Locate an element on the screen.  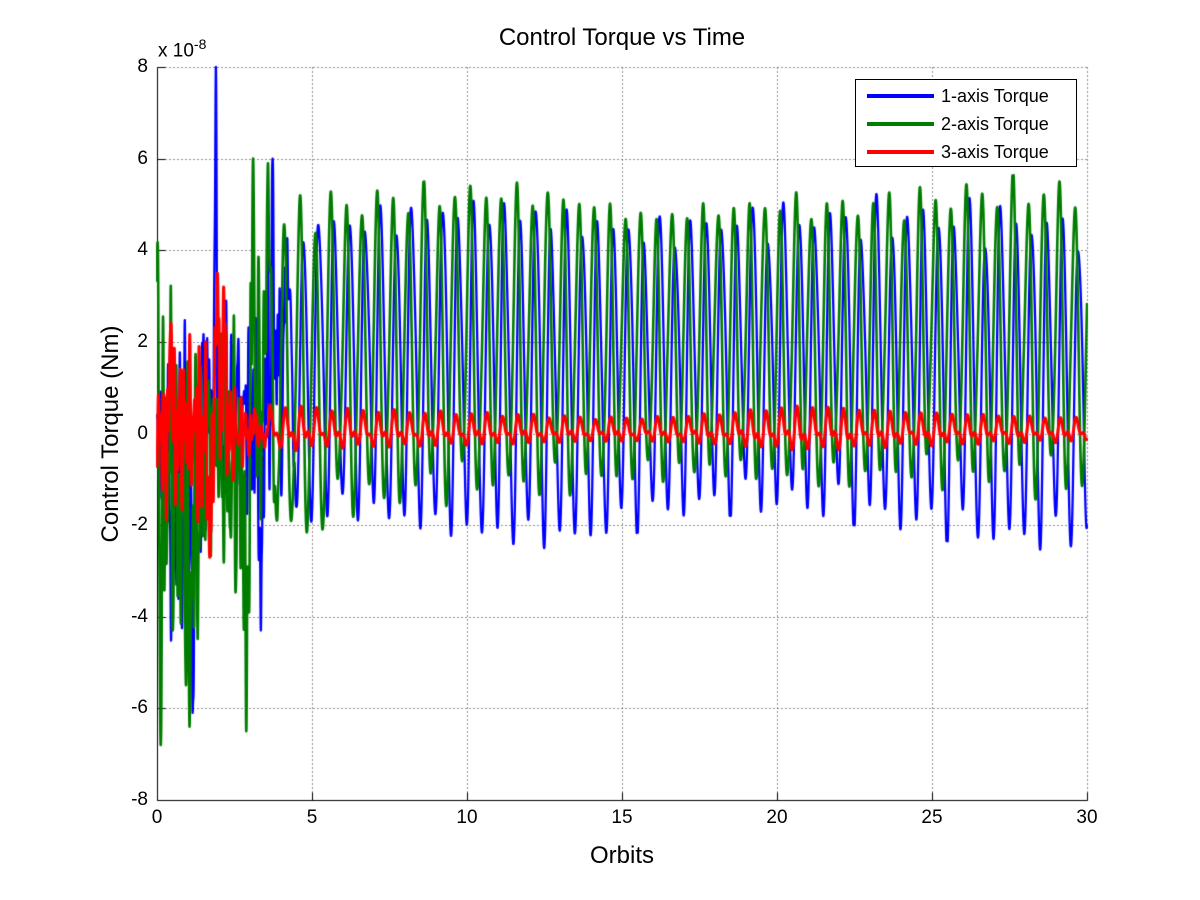
x-axis-label: Orbits is located at coordinates (621, 855).